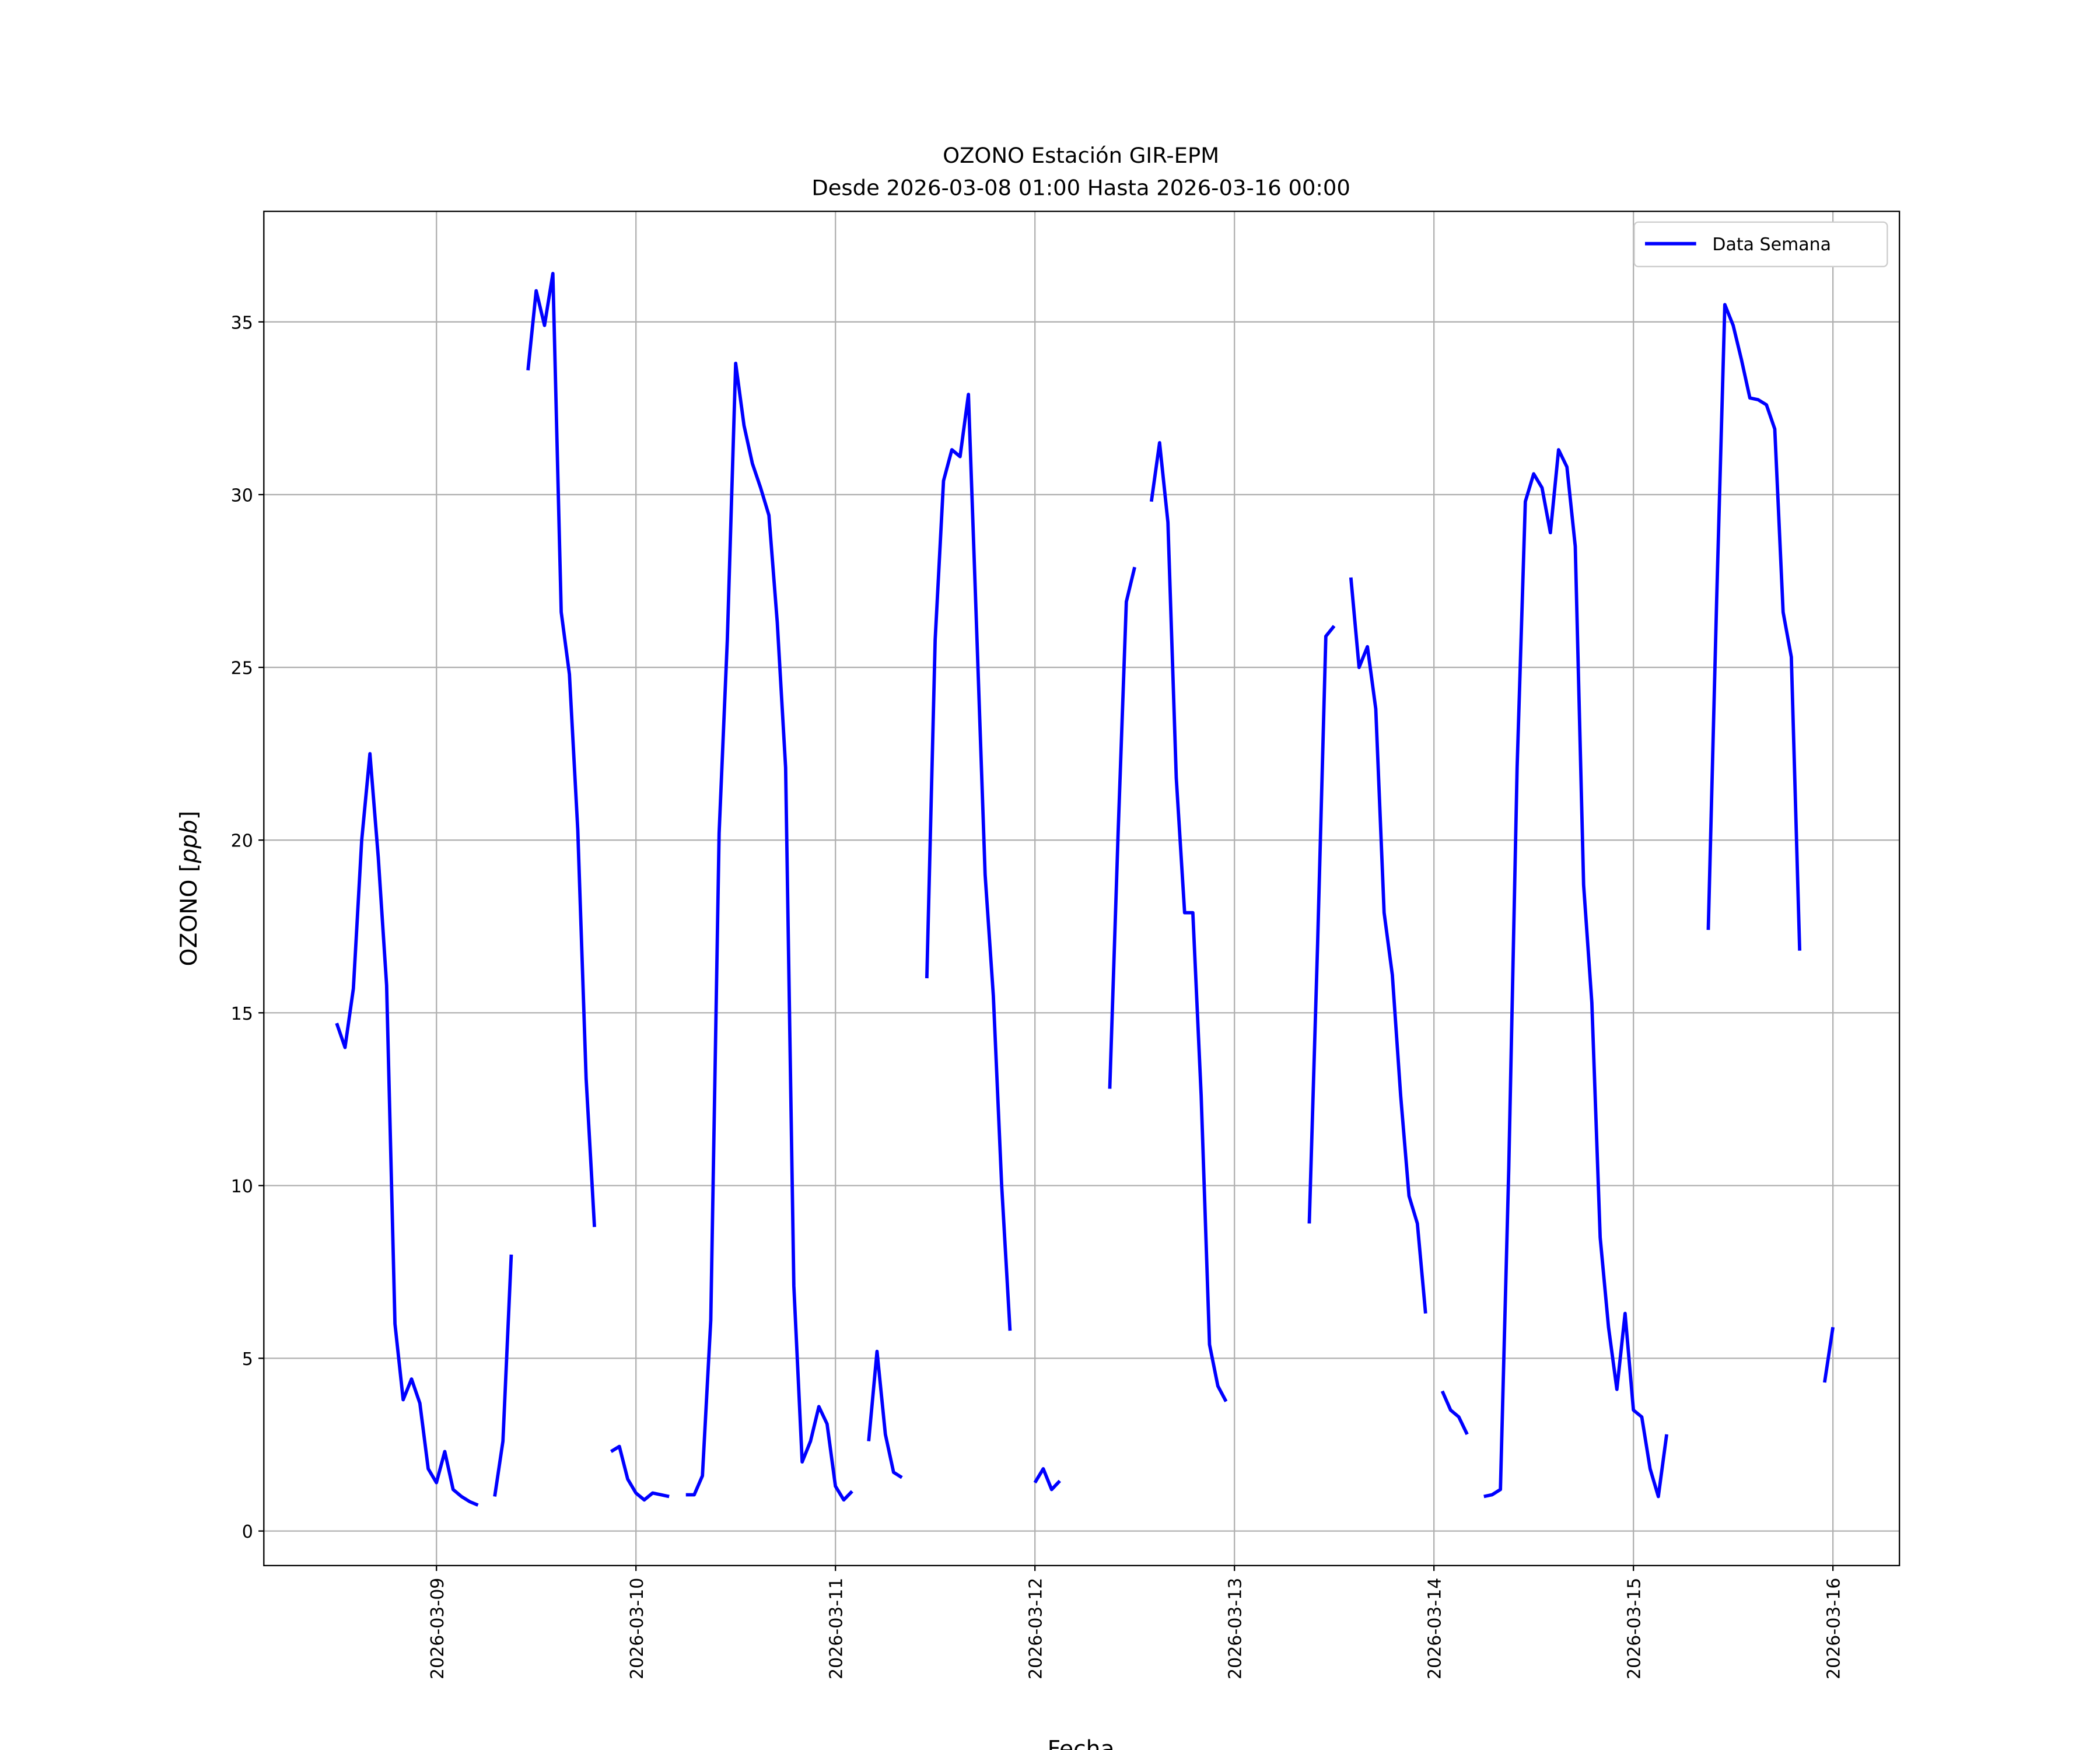  I want to click on y-tick-label: 35, so click(242, 323).